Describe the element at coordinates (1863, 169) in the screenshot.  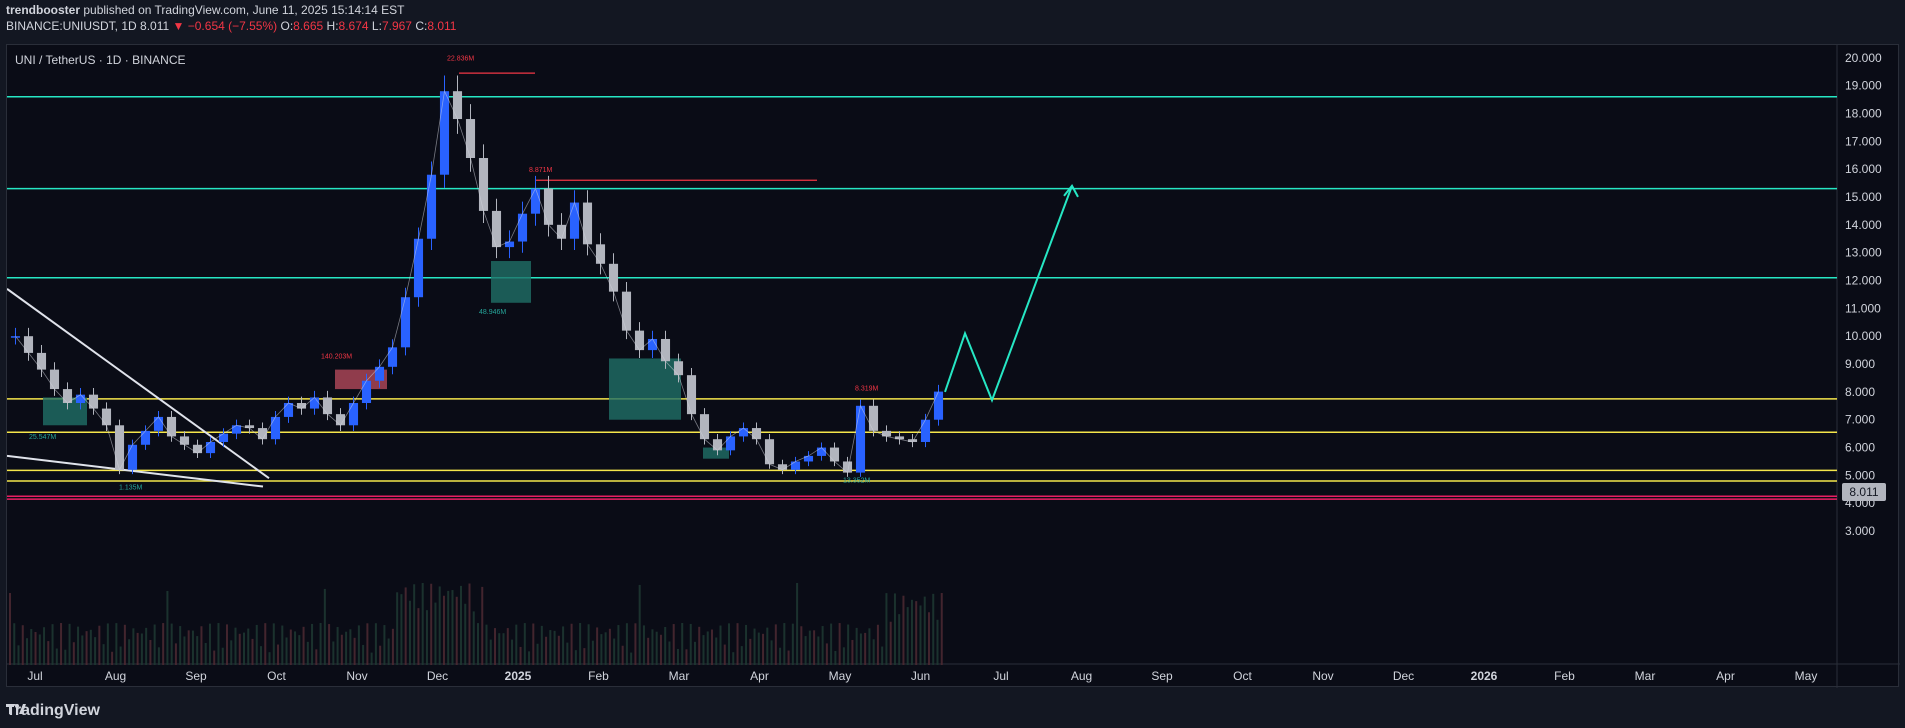
I see `y-tick-label: 16.000` at that location.